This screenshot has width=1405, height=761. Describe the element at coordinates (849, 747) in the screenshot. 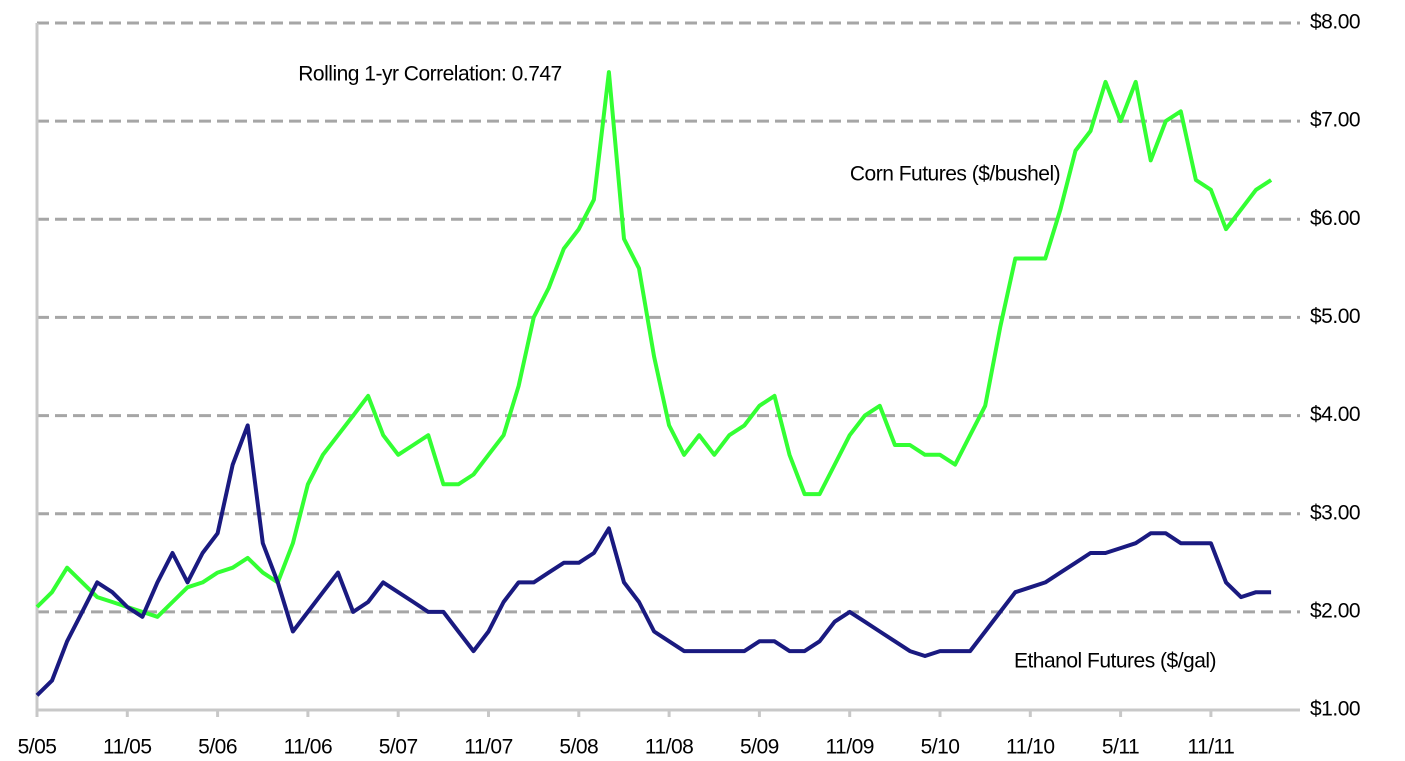

I see `x-tick-label: 11/09` at that location.